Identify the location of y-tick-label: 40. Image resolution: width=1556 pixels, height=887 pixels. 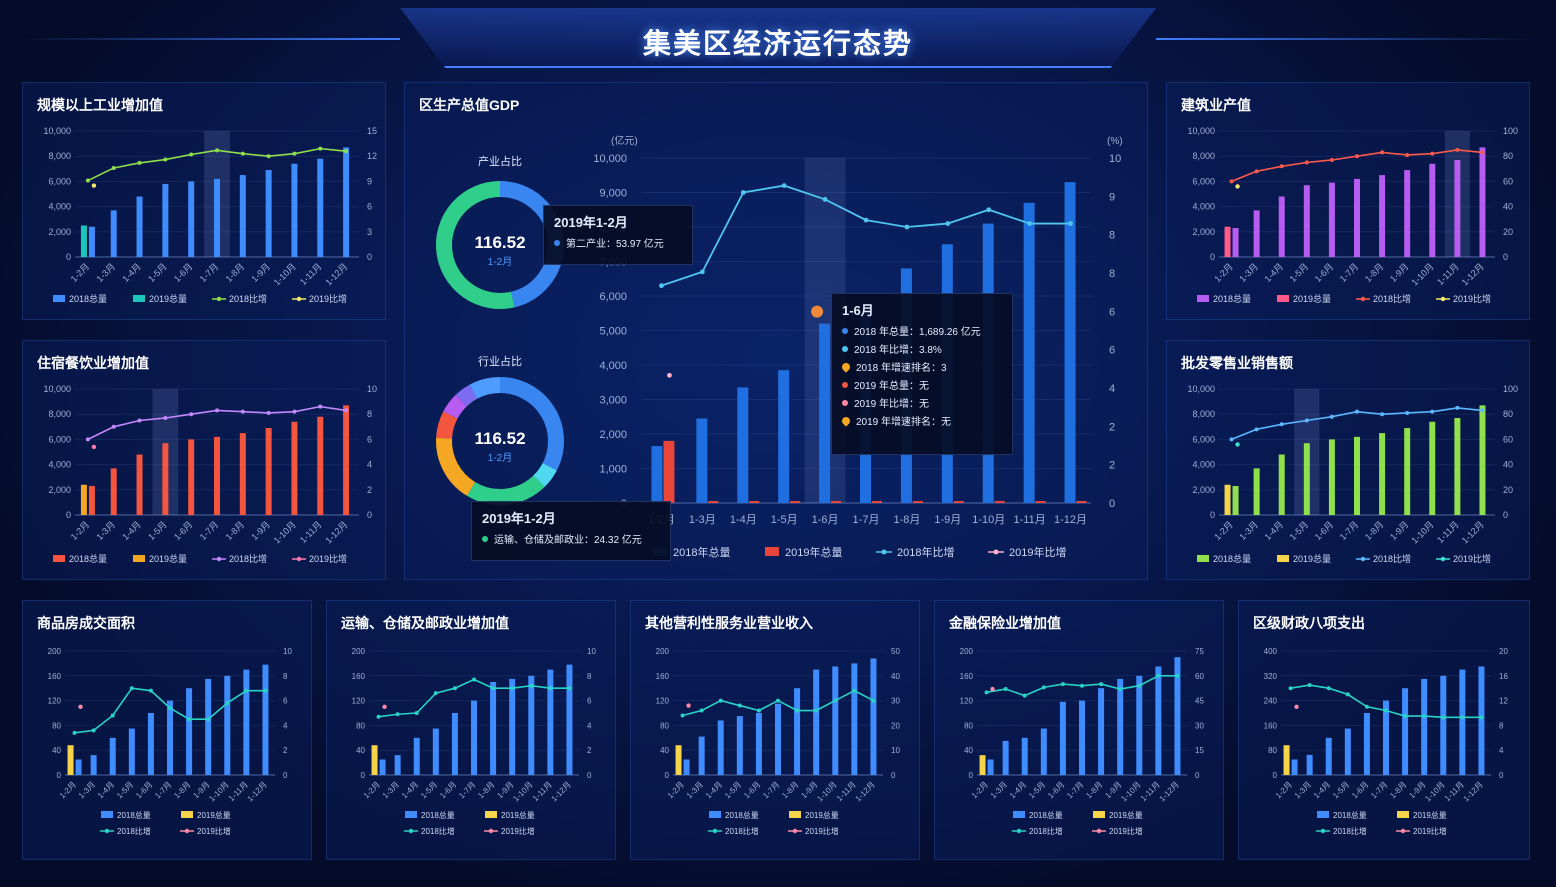
(360, 750).